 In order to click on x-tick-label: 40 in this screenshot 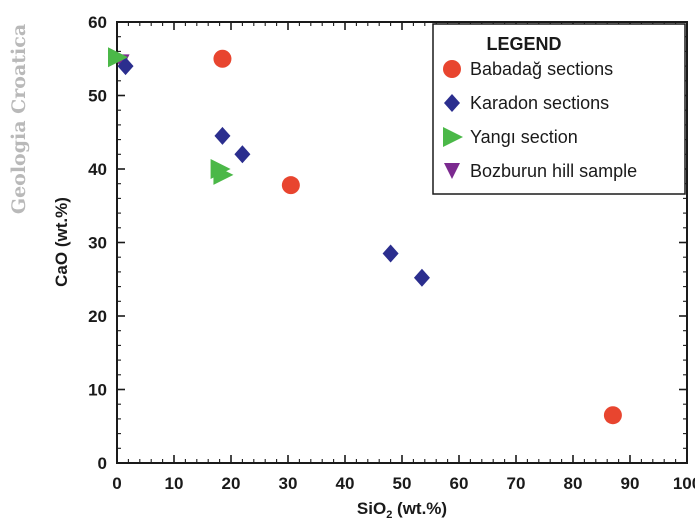, I will do `click(345, 483)`.